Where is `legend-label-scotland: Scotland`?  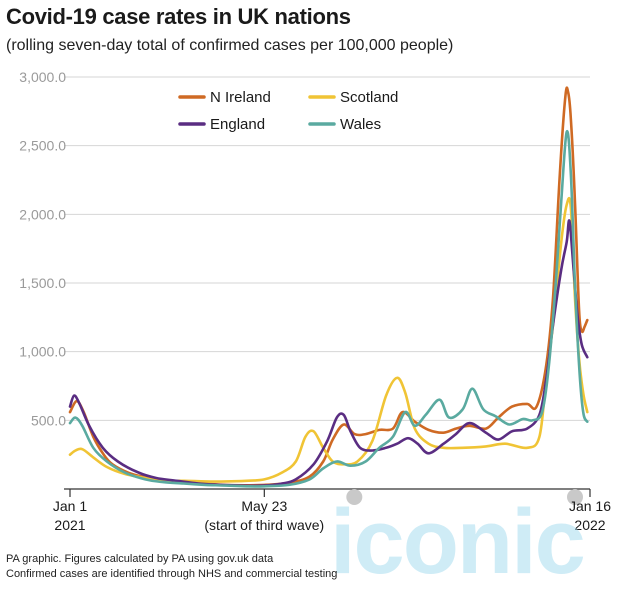
legend-label-scotland: Scotland is located at coordinates (369, 97).